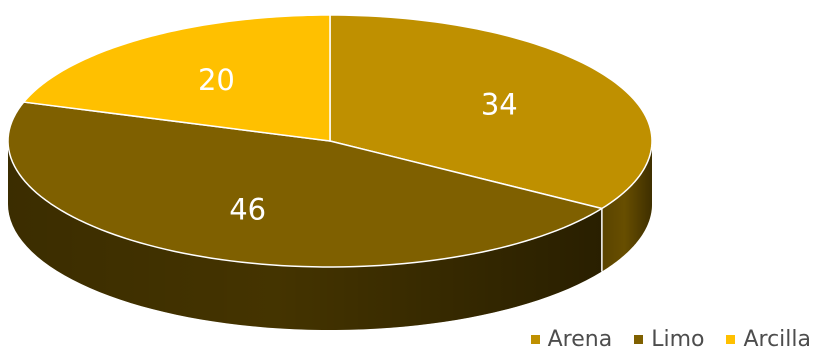  Describe the element at coordinates (626, 206) in the screenshot. I see `pie-side-shade-arena` at that location.